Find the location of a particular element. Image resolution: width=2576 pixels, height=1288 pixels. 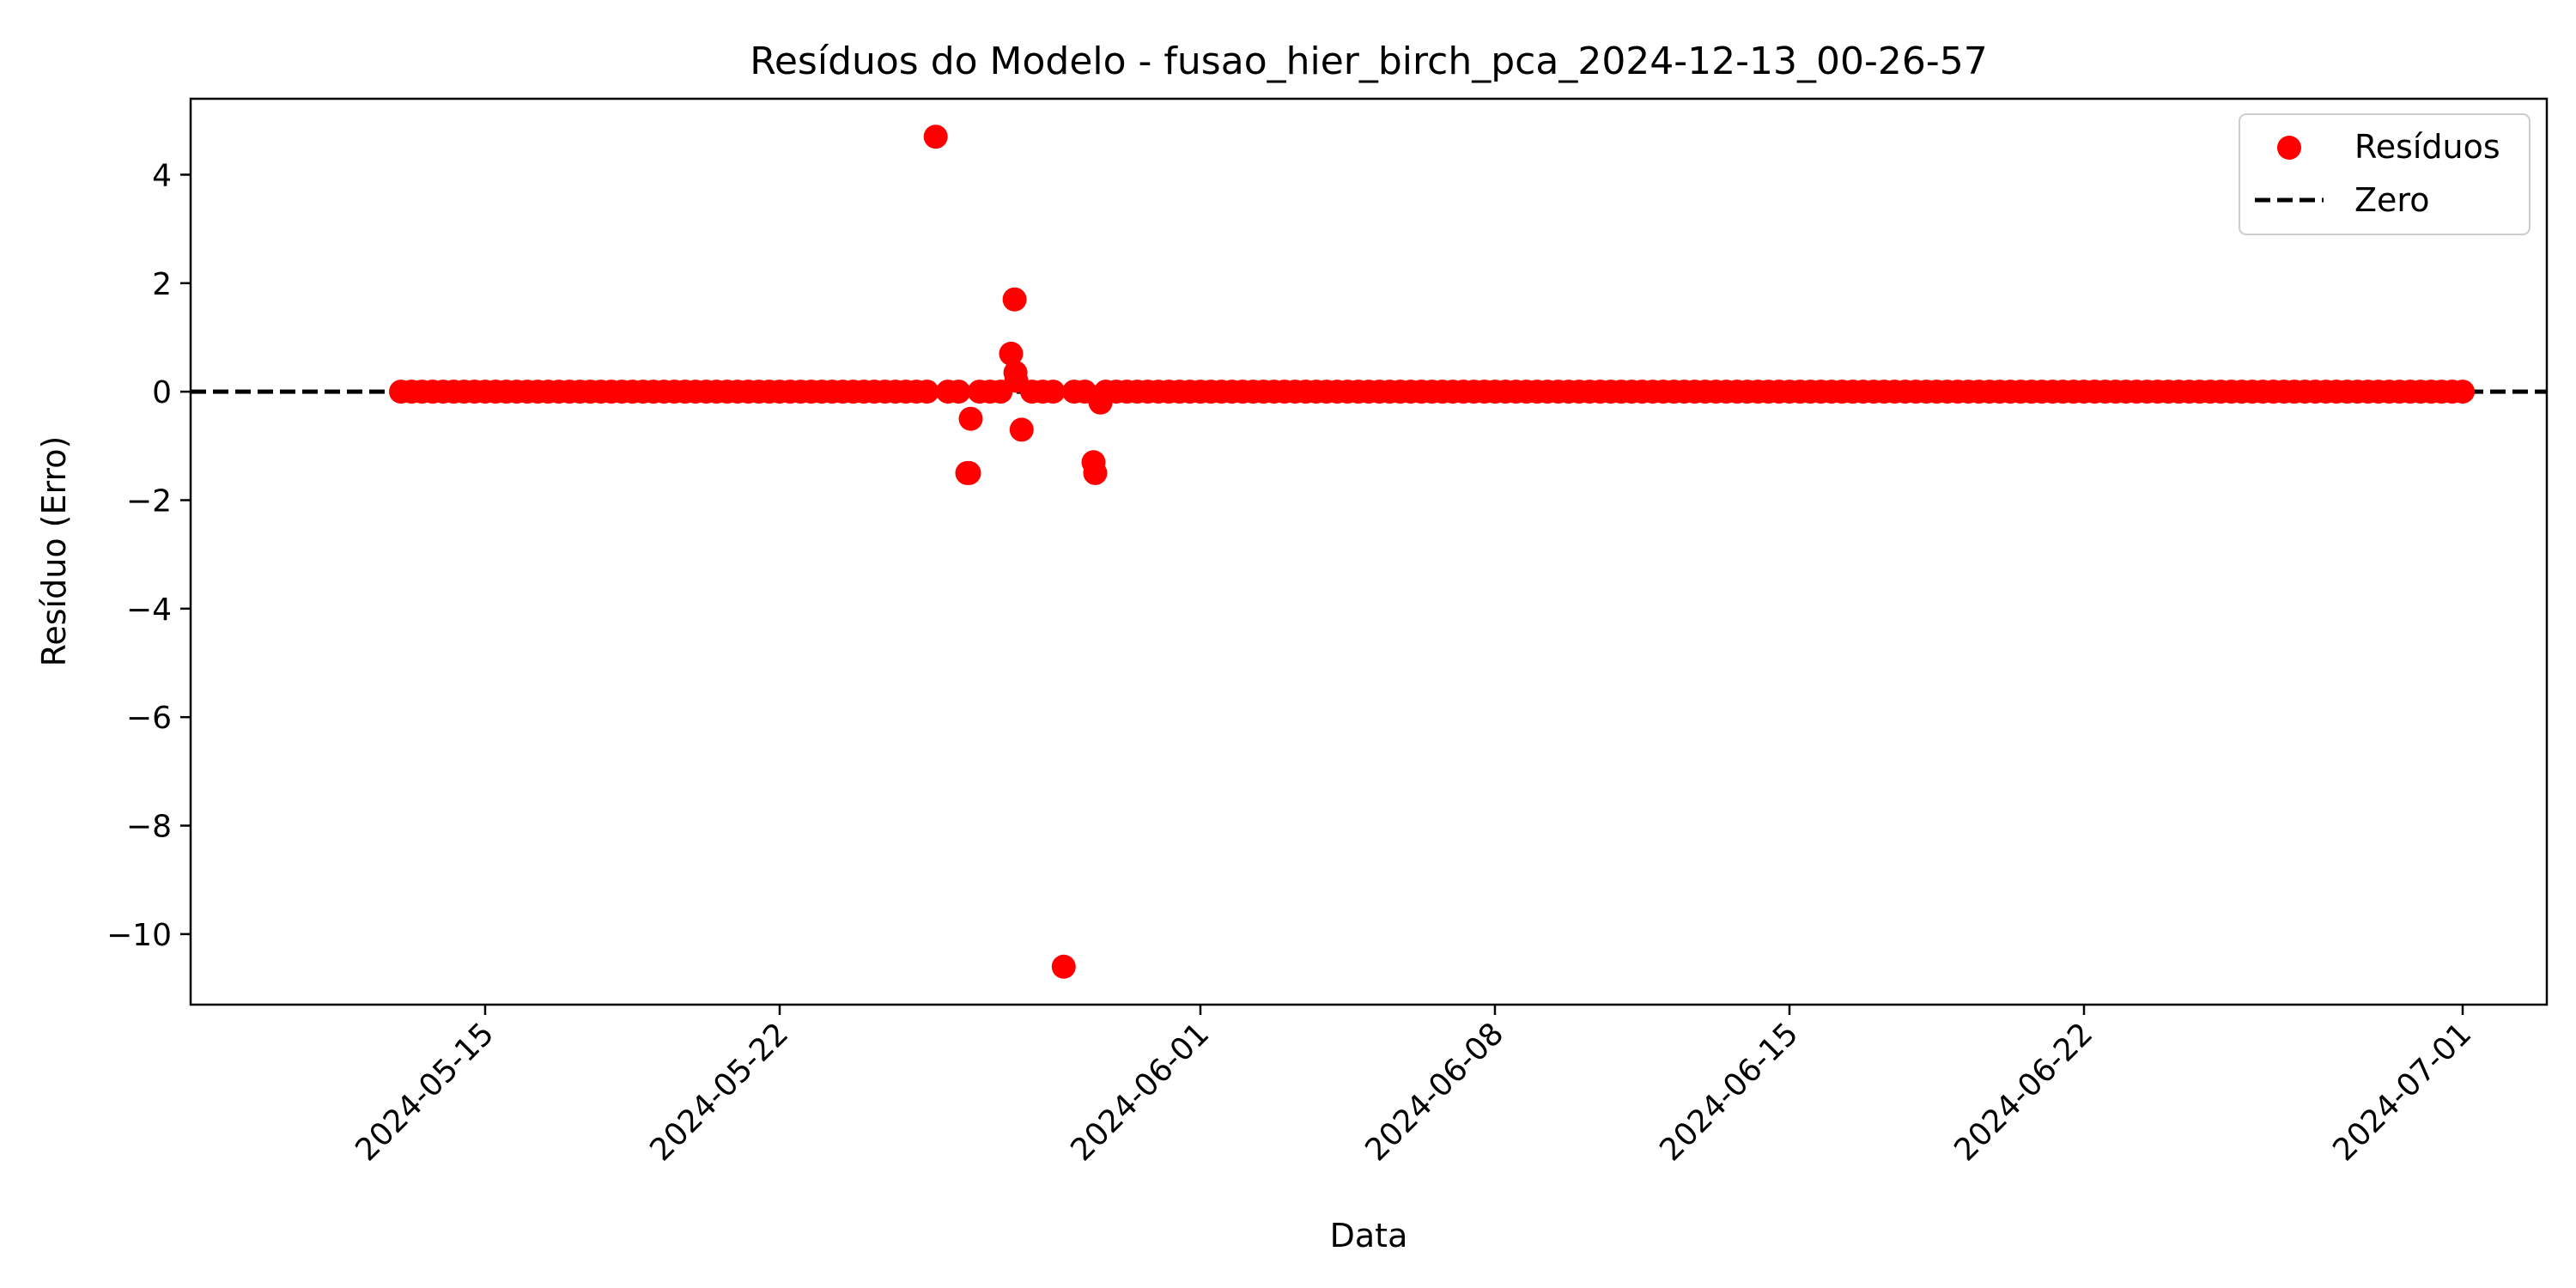

y-tick-label: −10 is located at coordinates (139, 936).